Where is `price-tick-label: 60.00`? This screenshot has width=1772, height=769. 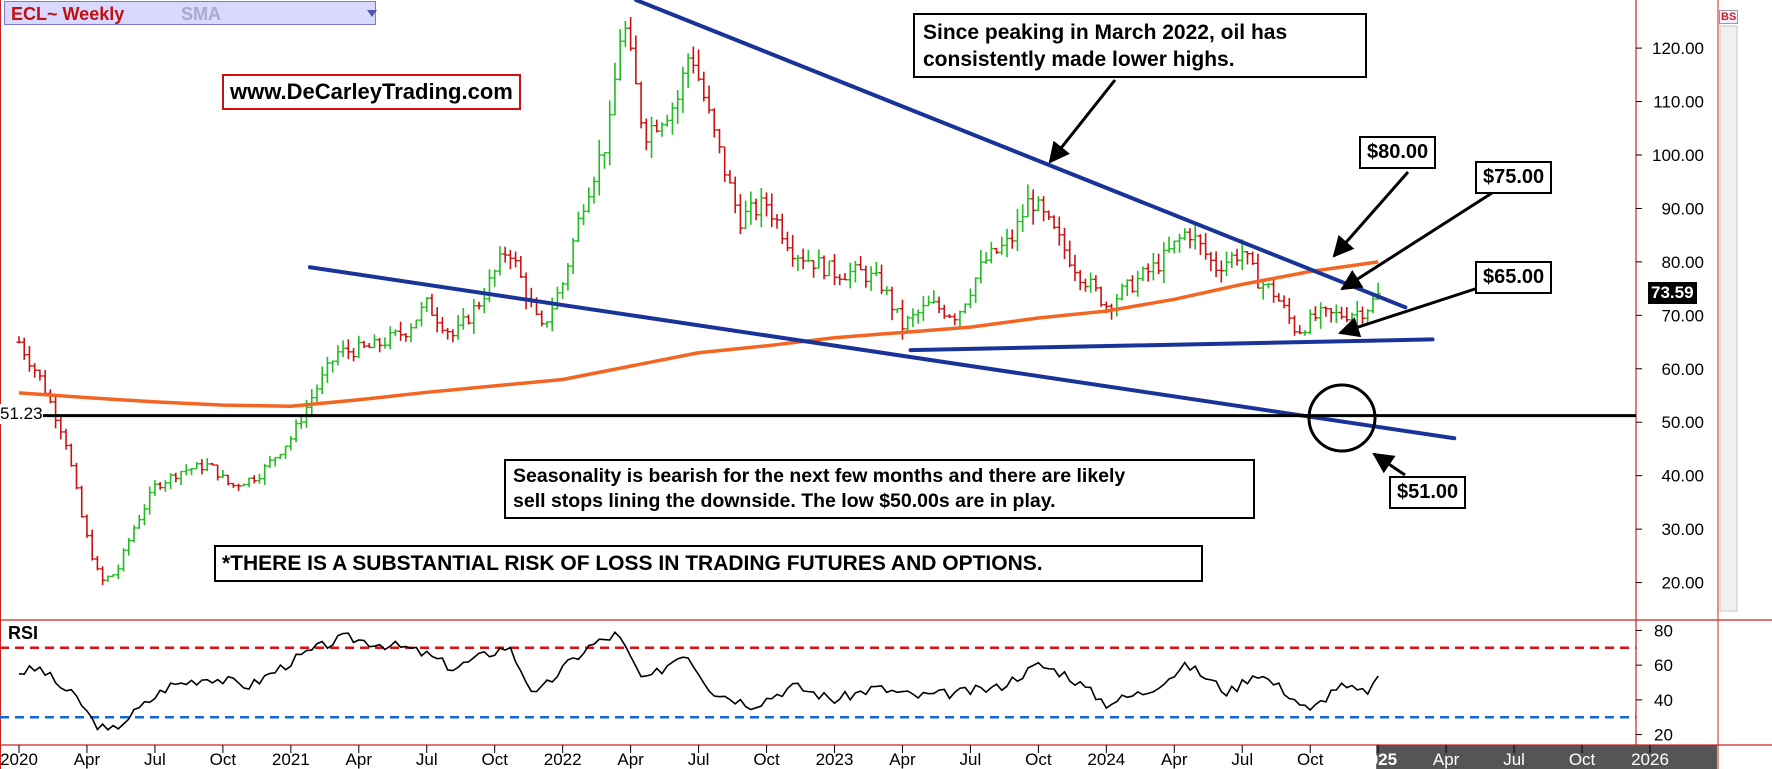
price-tick-label: 60.00 is located at coordinates (1682, 369).